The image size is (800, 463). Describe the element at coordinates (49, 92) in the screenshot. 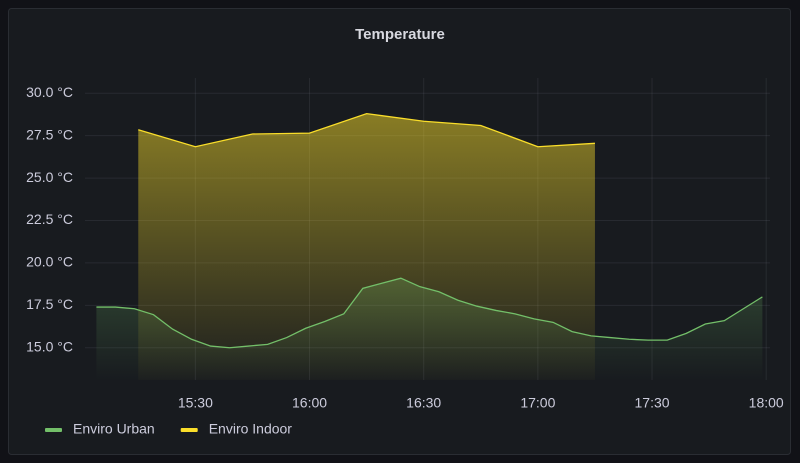

I see `y-tick-label: 30.0 °C` at that location.